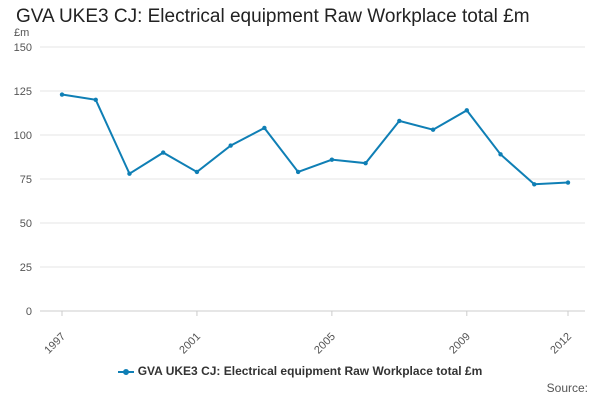 Image resolution: width=600 pixels, height=400 pixels. Describe the element at coordinates (23, 92) in the screenshot. I see `y-tick-label-125: 125` at that location.